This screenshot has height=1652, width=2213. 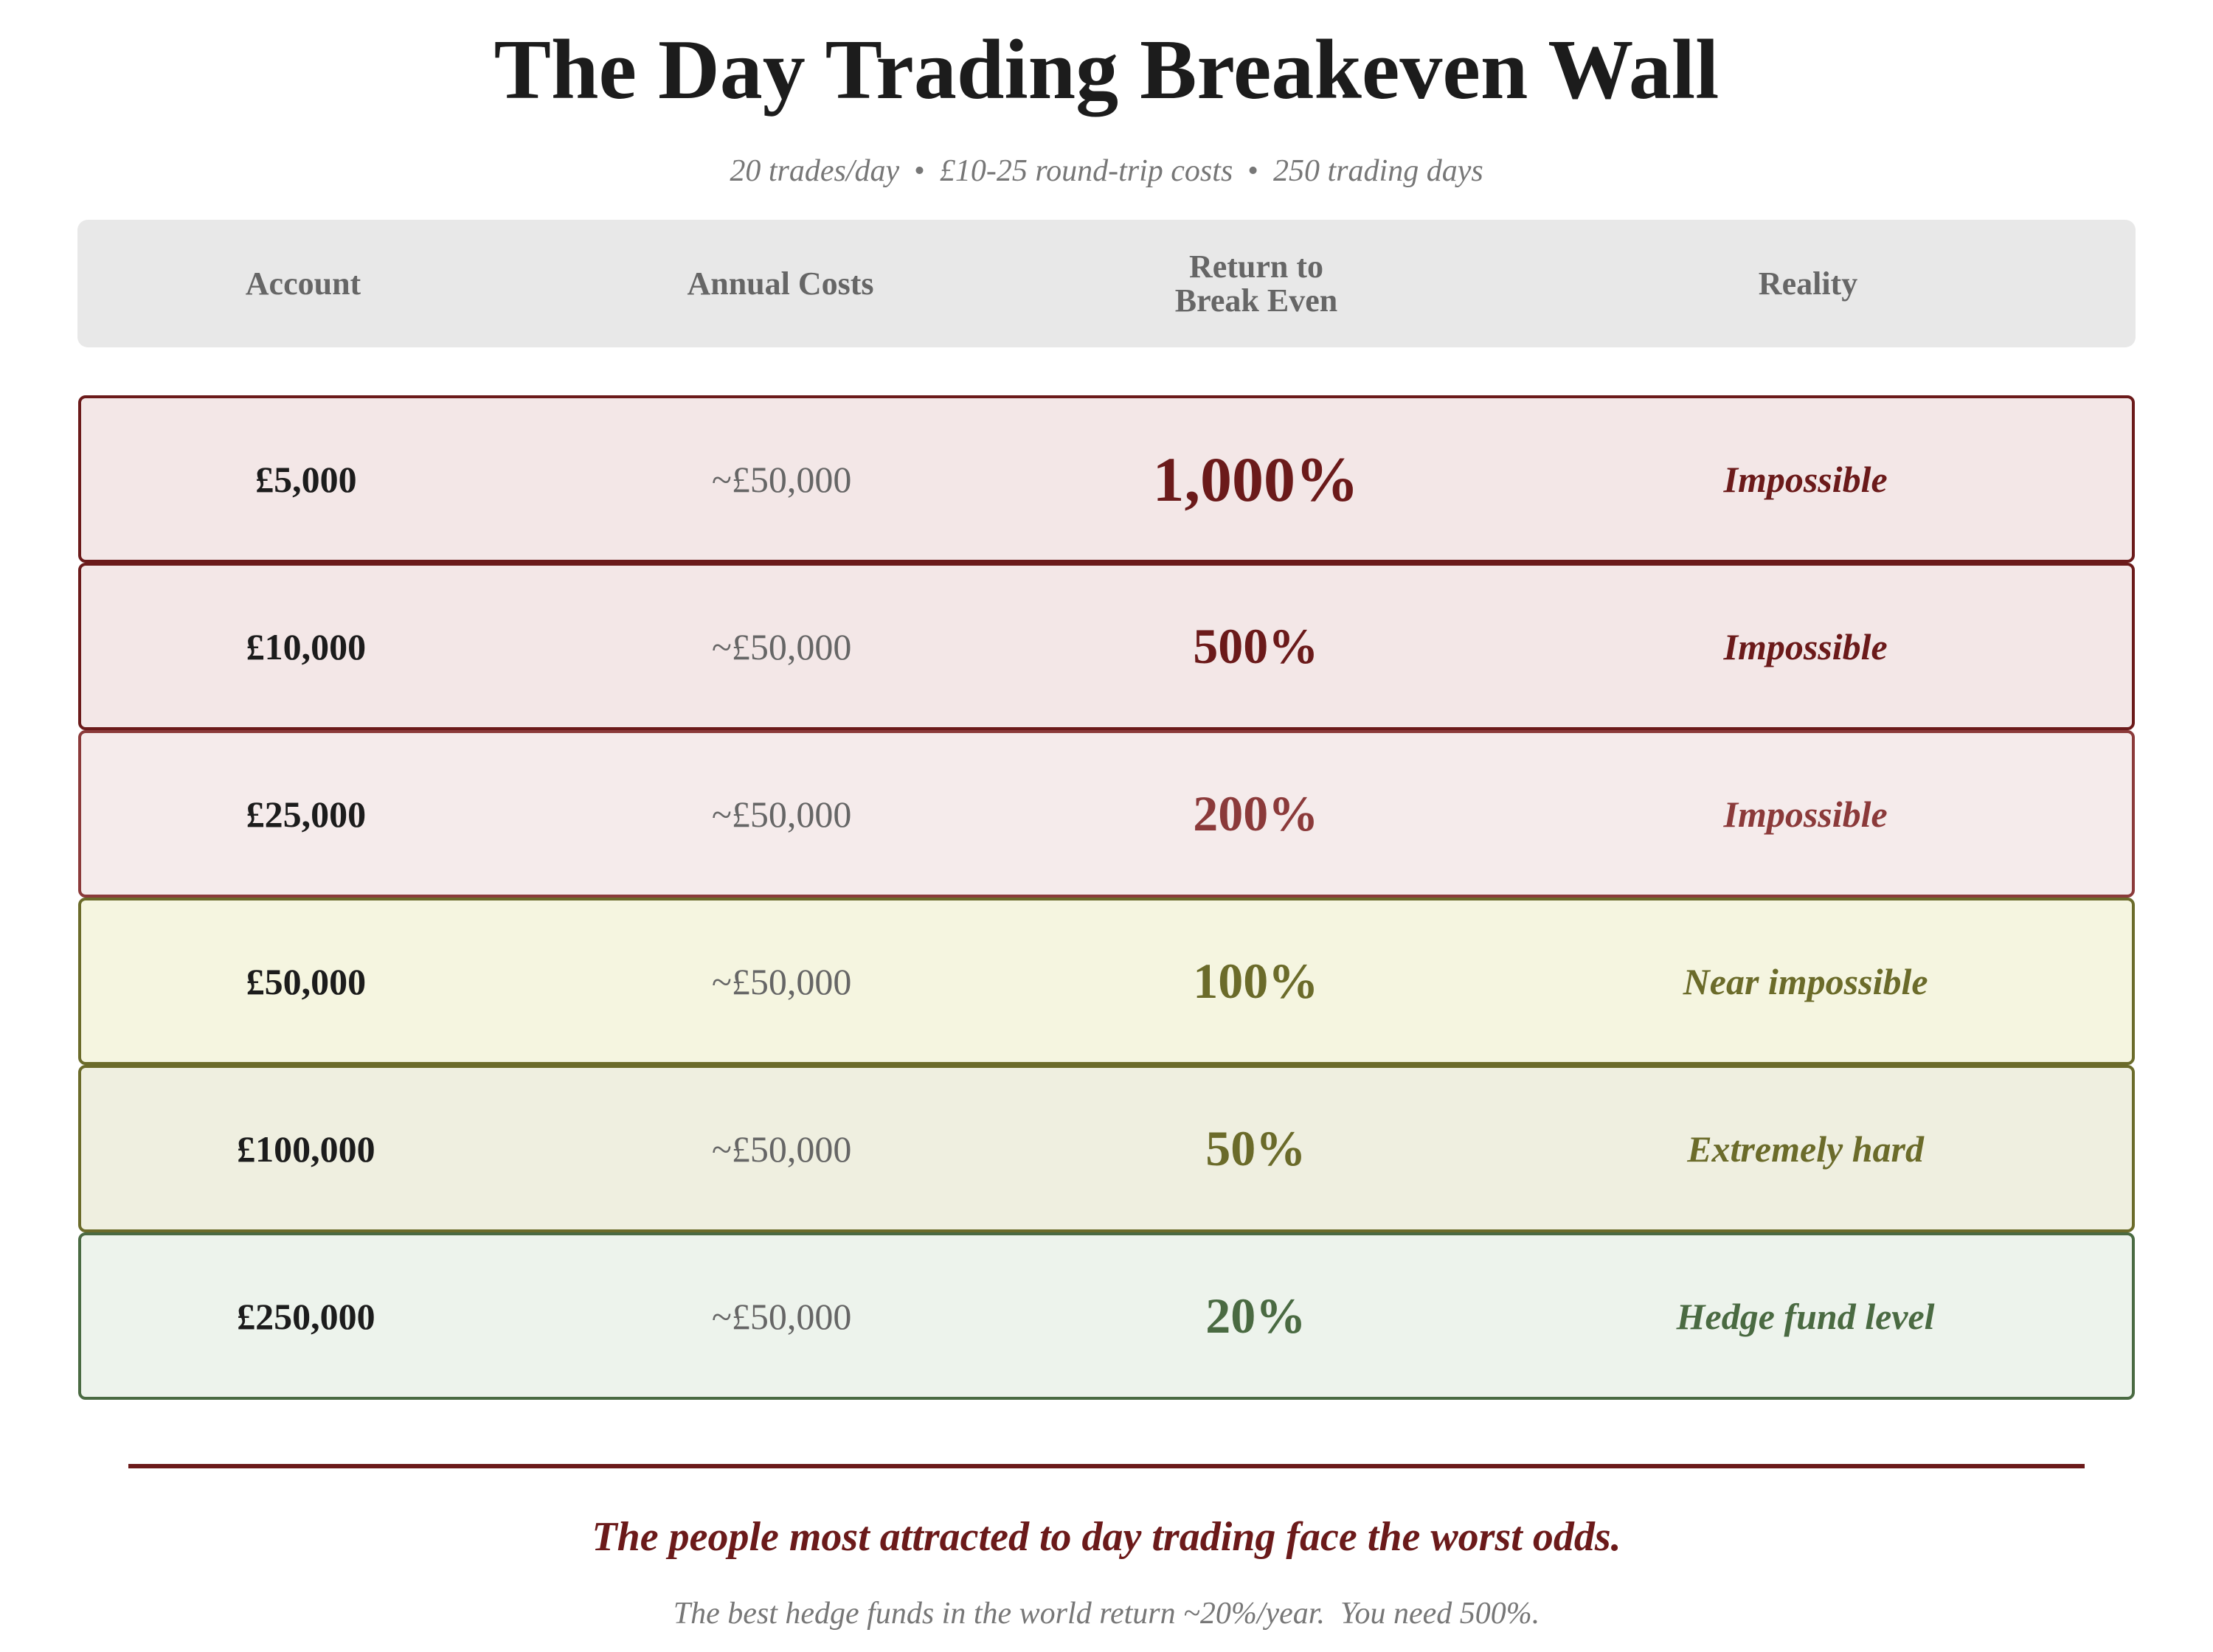 I want to click on table-row: £100,000 ~£50,000 50% Extremely hard, so click(x=1107, y=1148).